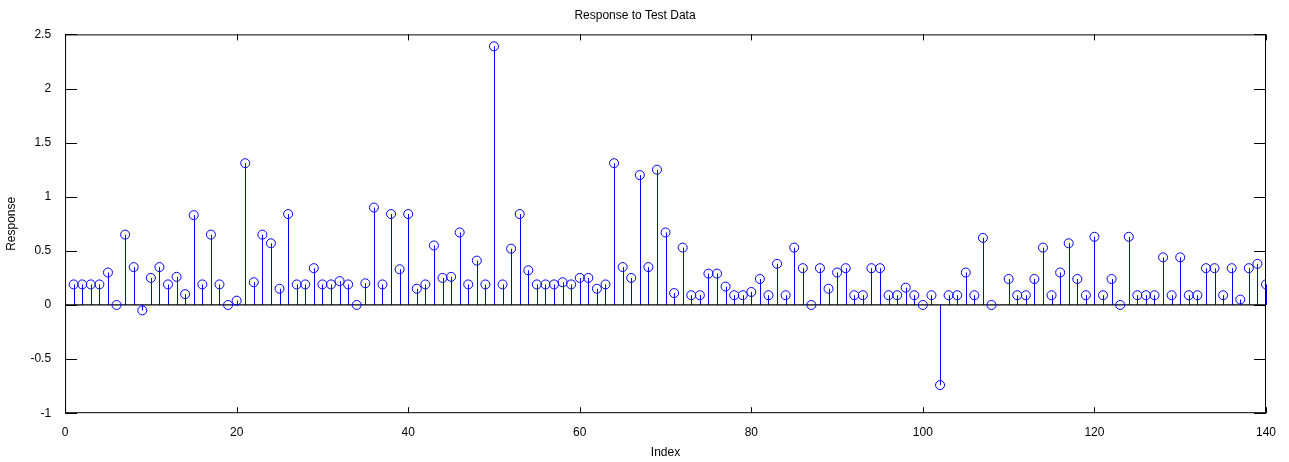 The height and width of the screenshot is (462, 1289). I want to click on y-tick-label: -0.5, so click(41, 358).